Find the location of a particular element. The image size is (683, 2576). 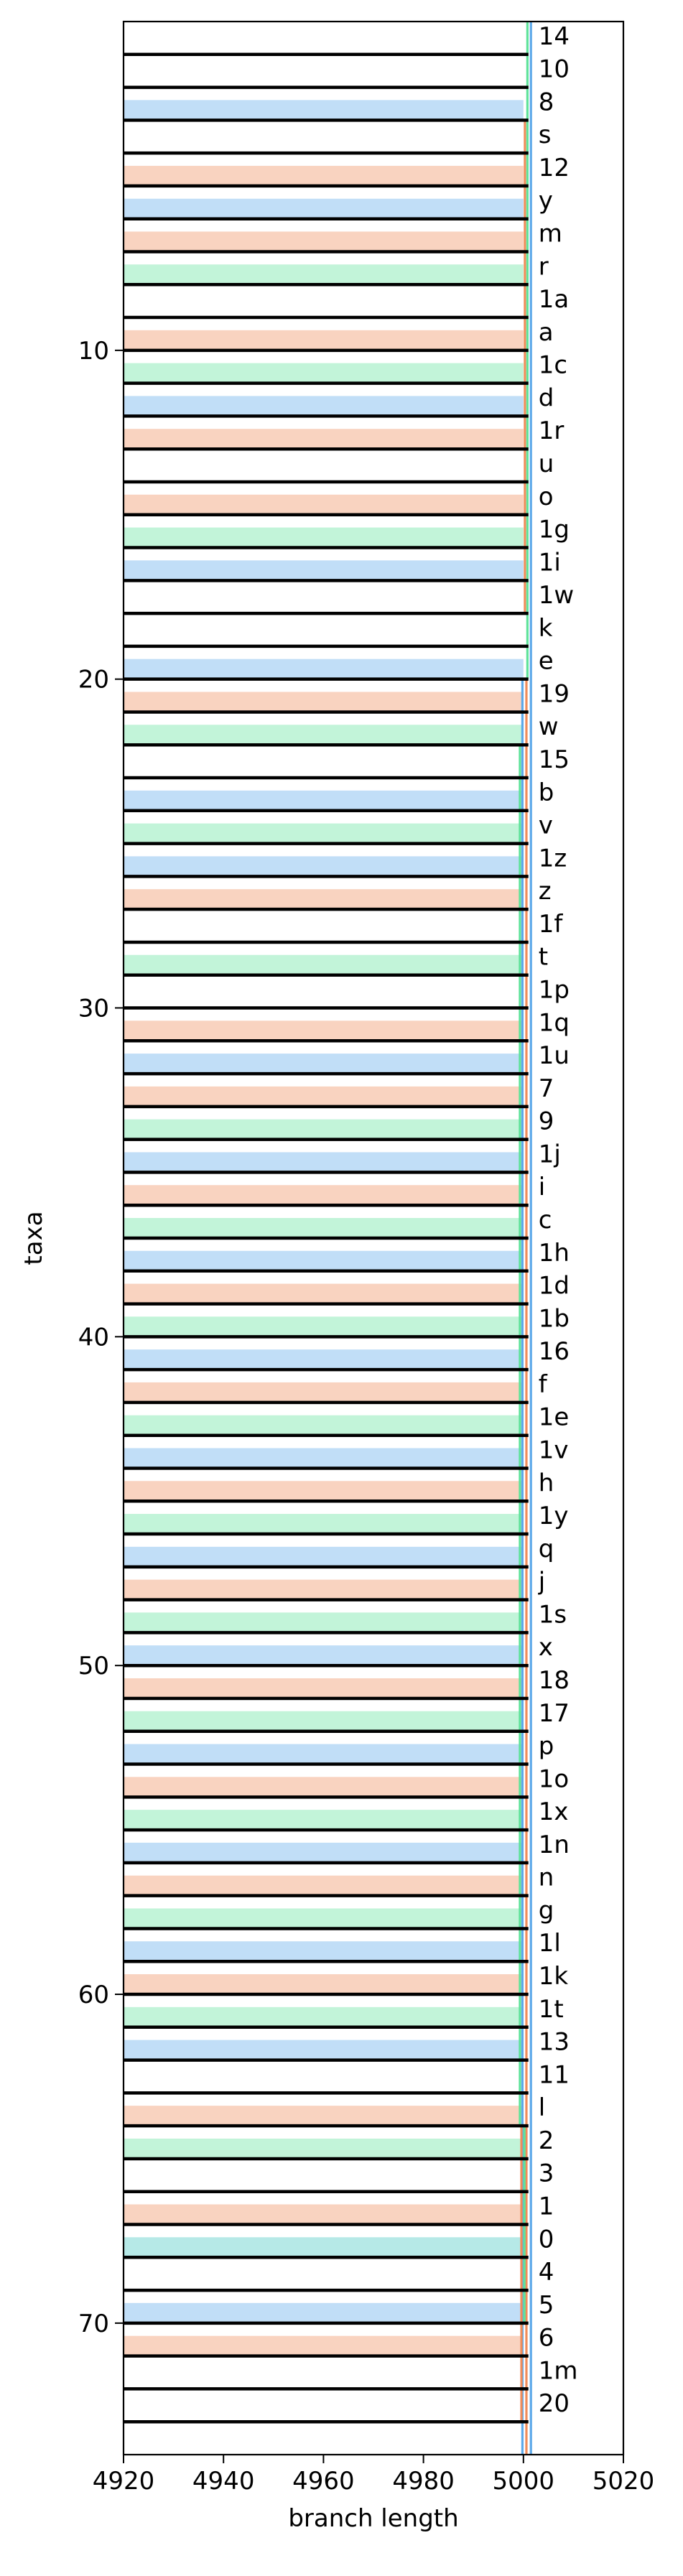

x-tick-label-5000: 5000 is located at coordinates (524, 2481).